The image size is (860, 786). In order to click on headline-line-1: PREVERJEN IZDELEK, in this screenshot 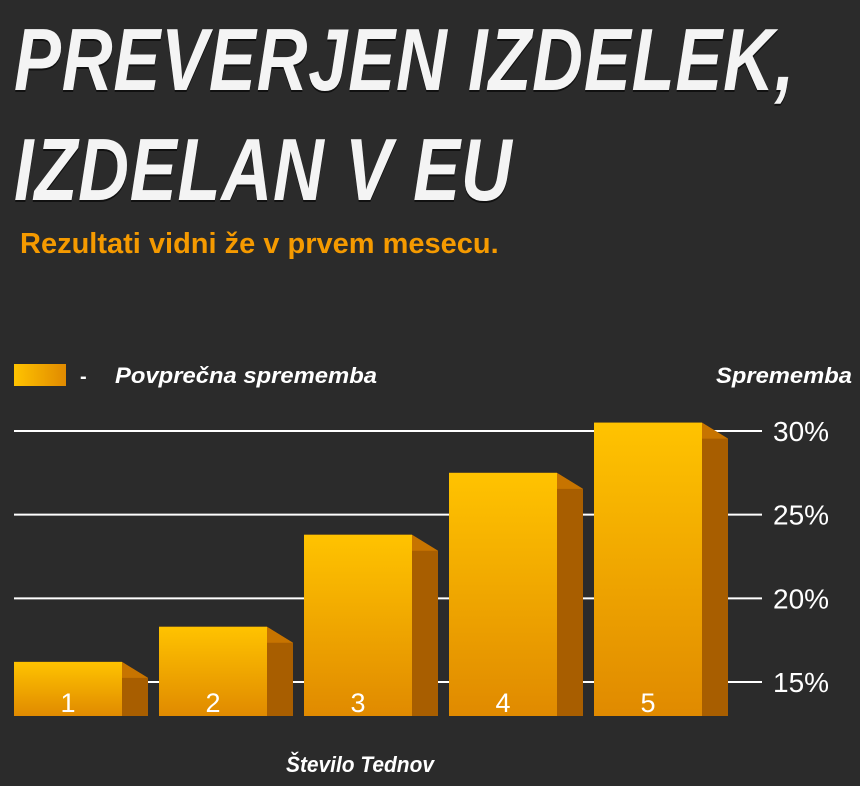, I will do `click(405, 59)`.